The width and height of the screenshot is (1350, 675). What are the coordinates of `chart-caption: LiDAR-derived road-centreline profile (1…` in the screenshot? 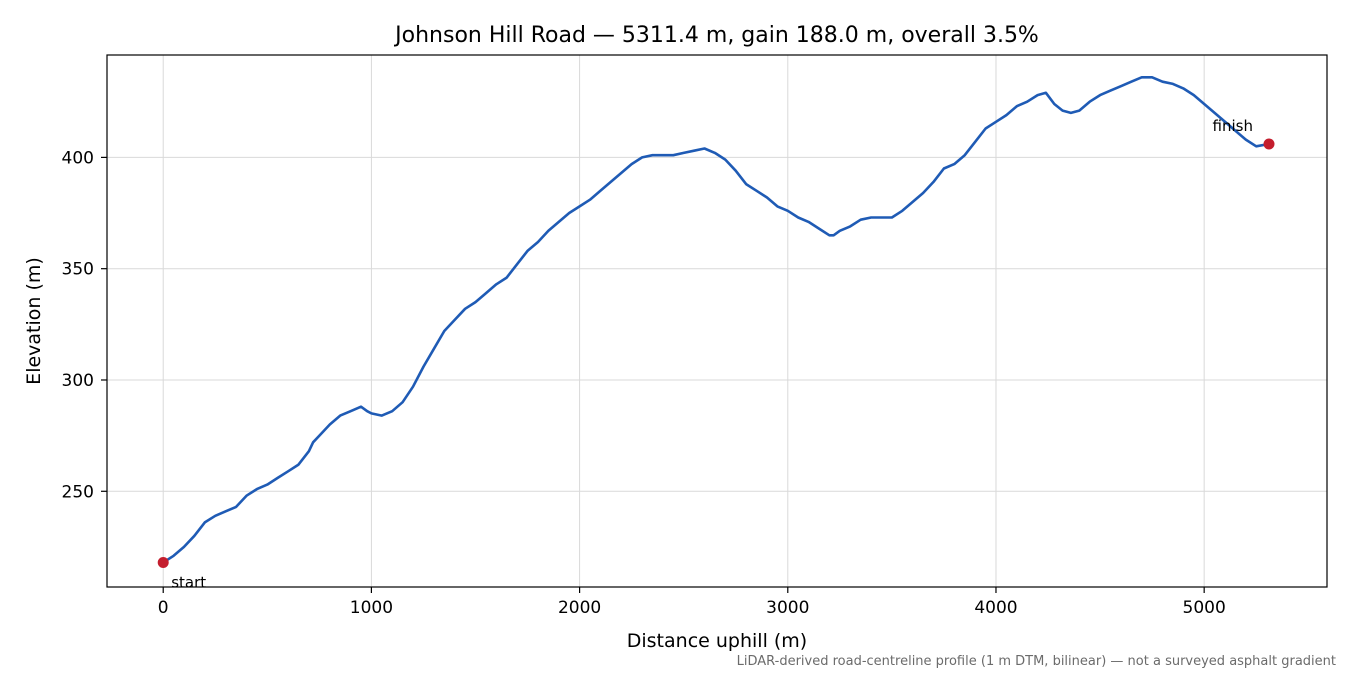 It's located at (1036, 661).